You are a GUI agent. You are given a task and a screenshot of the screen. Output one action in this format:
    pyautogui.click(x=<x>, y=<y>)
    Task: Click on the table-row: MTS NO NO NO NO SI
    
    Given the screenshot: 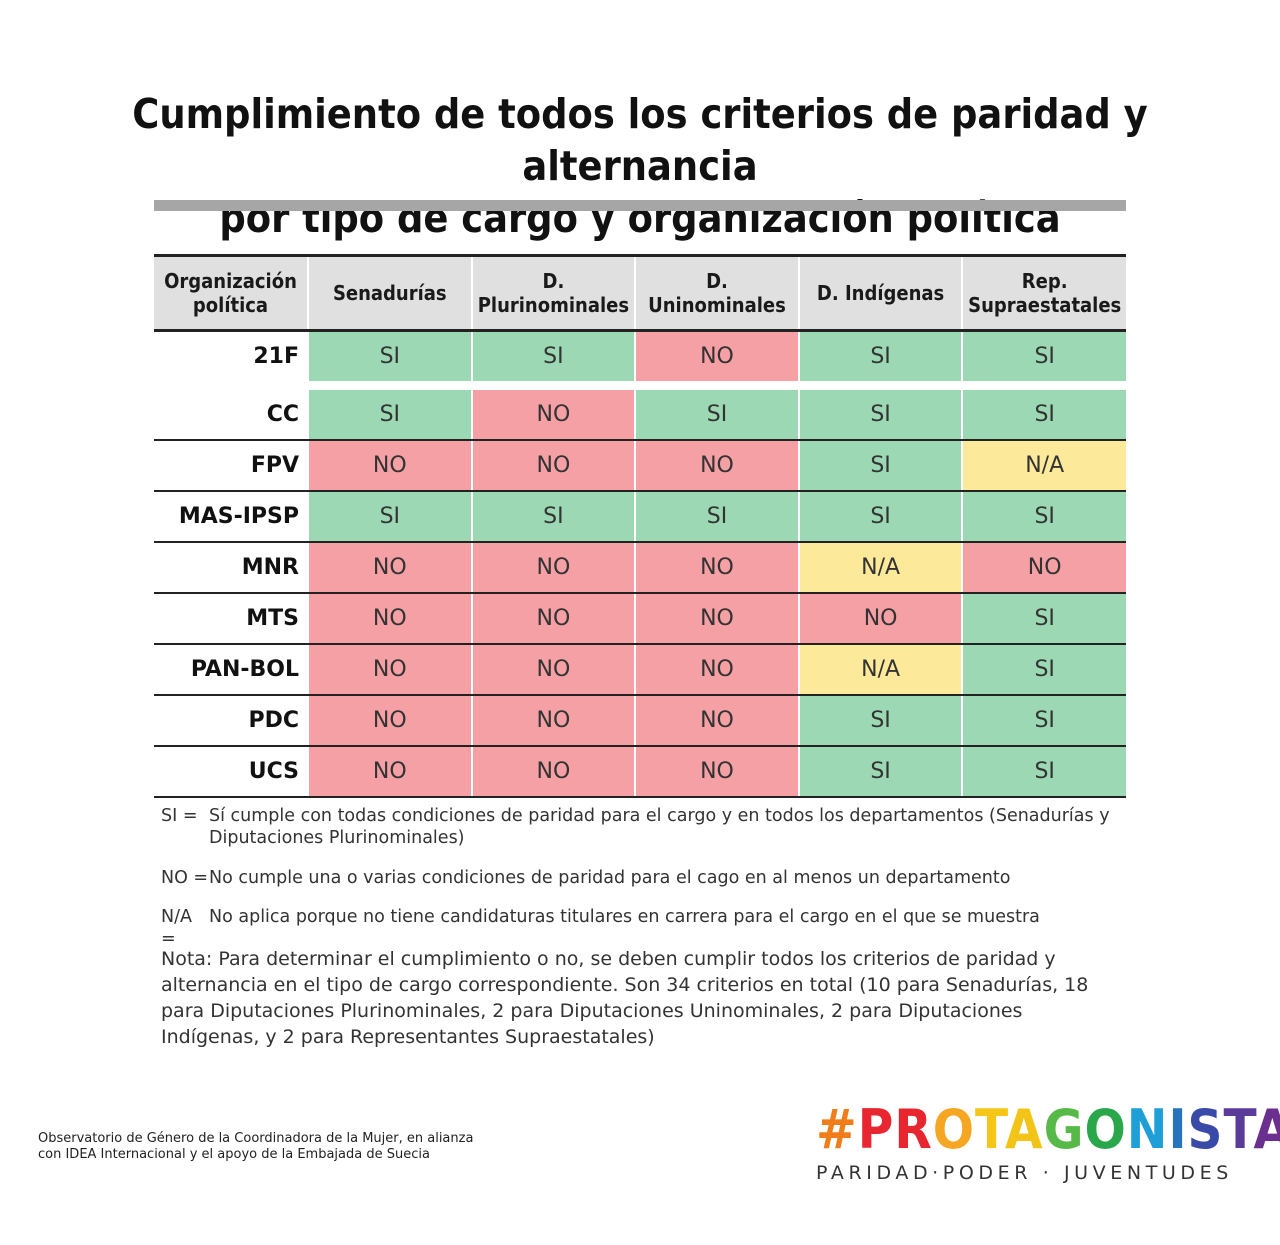 What is the action you would take?
    pyautogui.click(x=640, y=619)
    